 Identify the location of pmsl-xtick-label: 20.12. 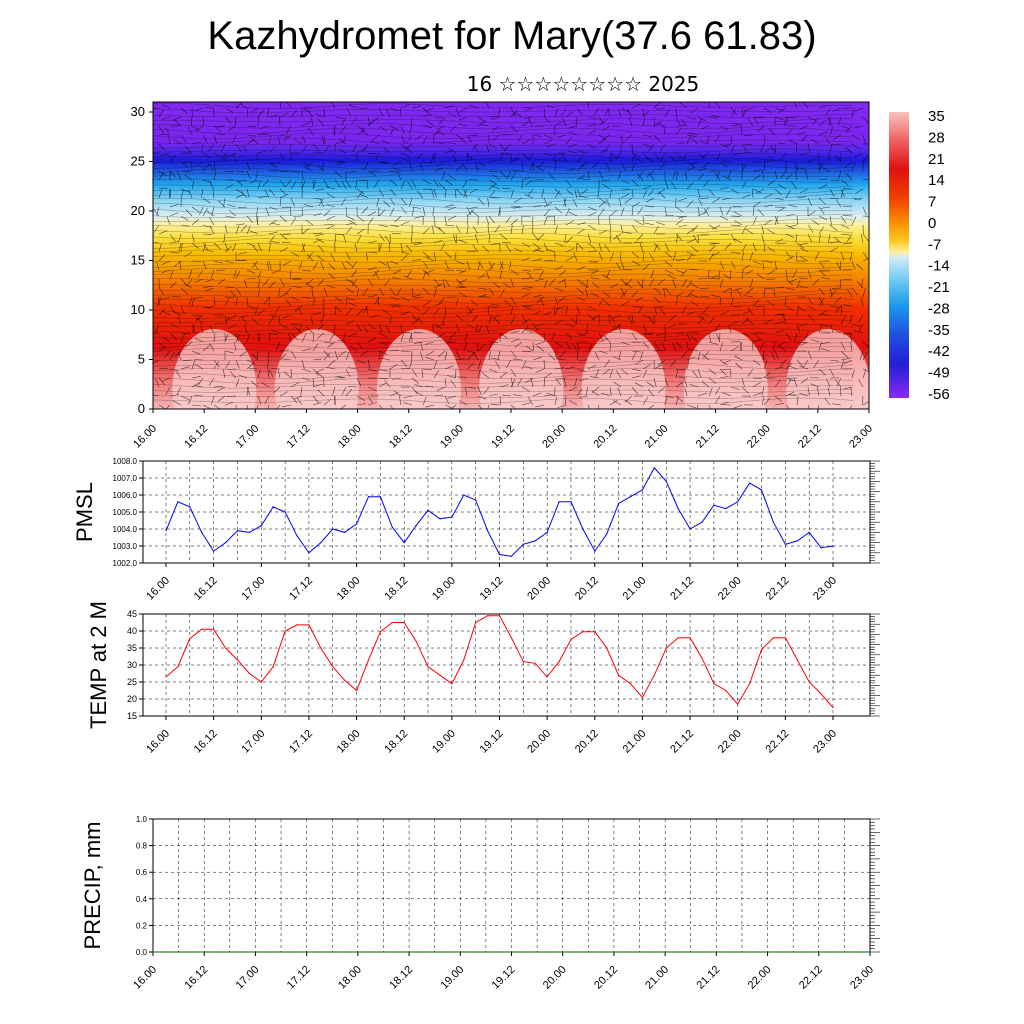
(587, 589).